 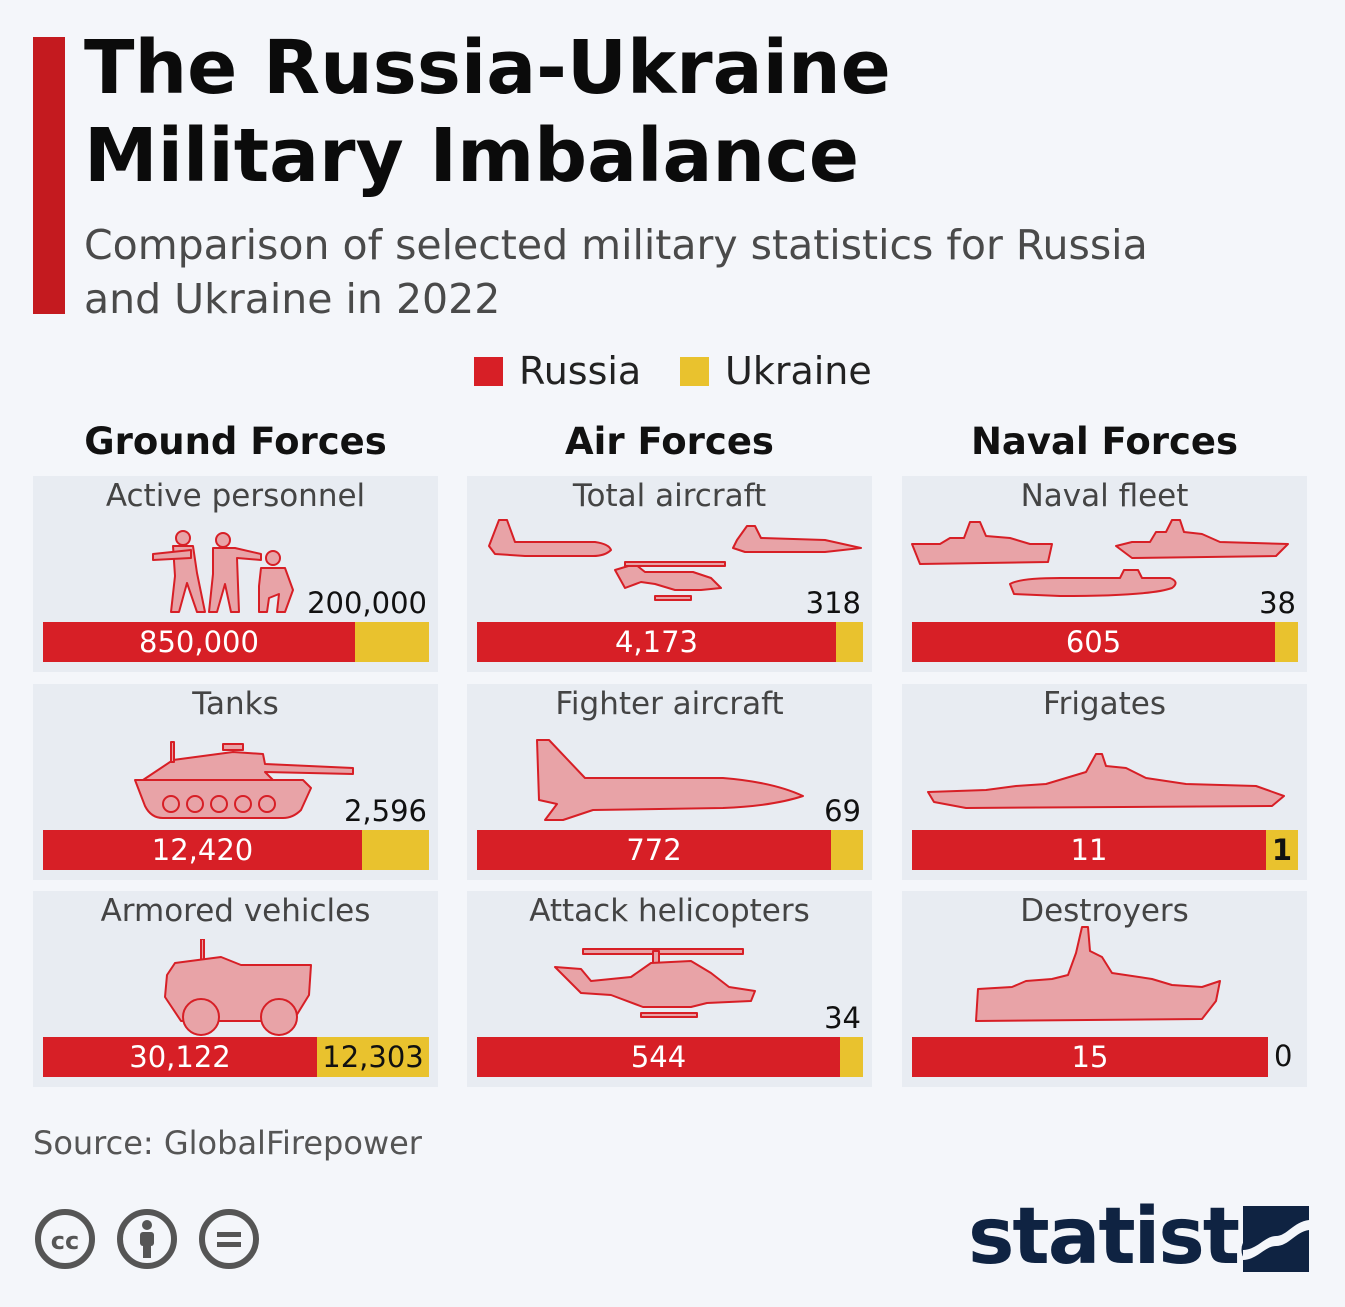 What do you see at coordinates (1283, 1056) in the screenshot?
I see `value-label-ukraine: 0` at bounding box center [1283, 1056].